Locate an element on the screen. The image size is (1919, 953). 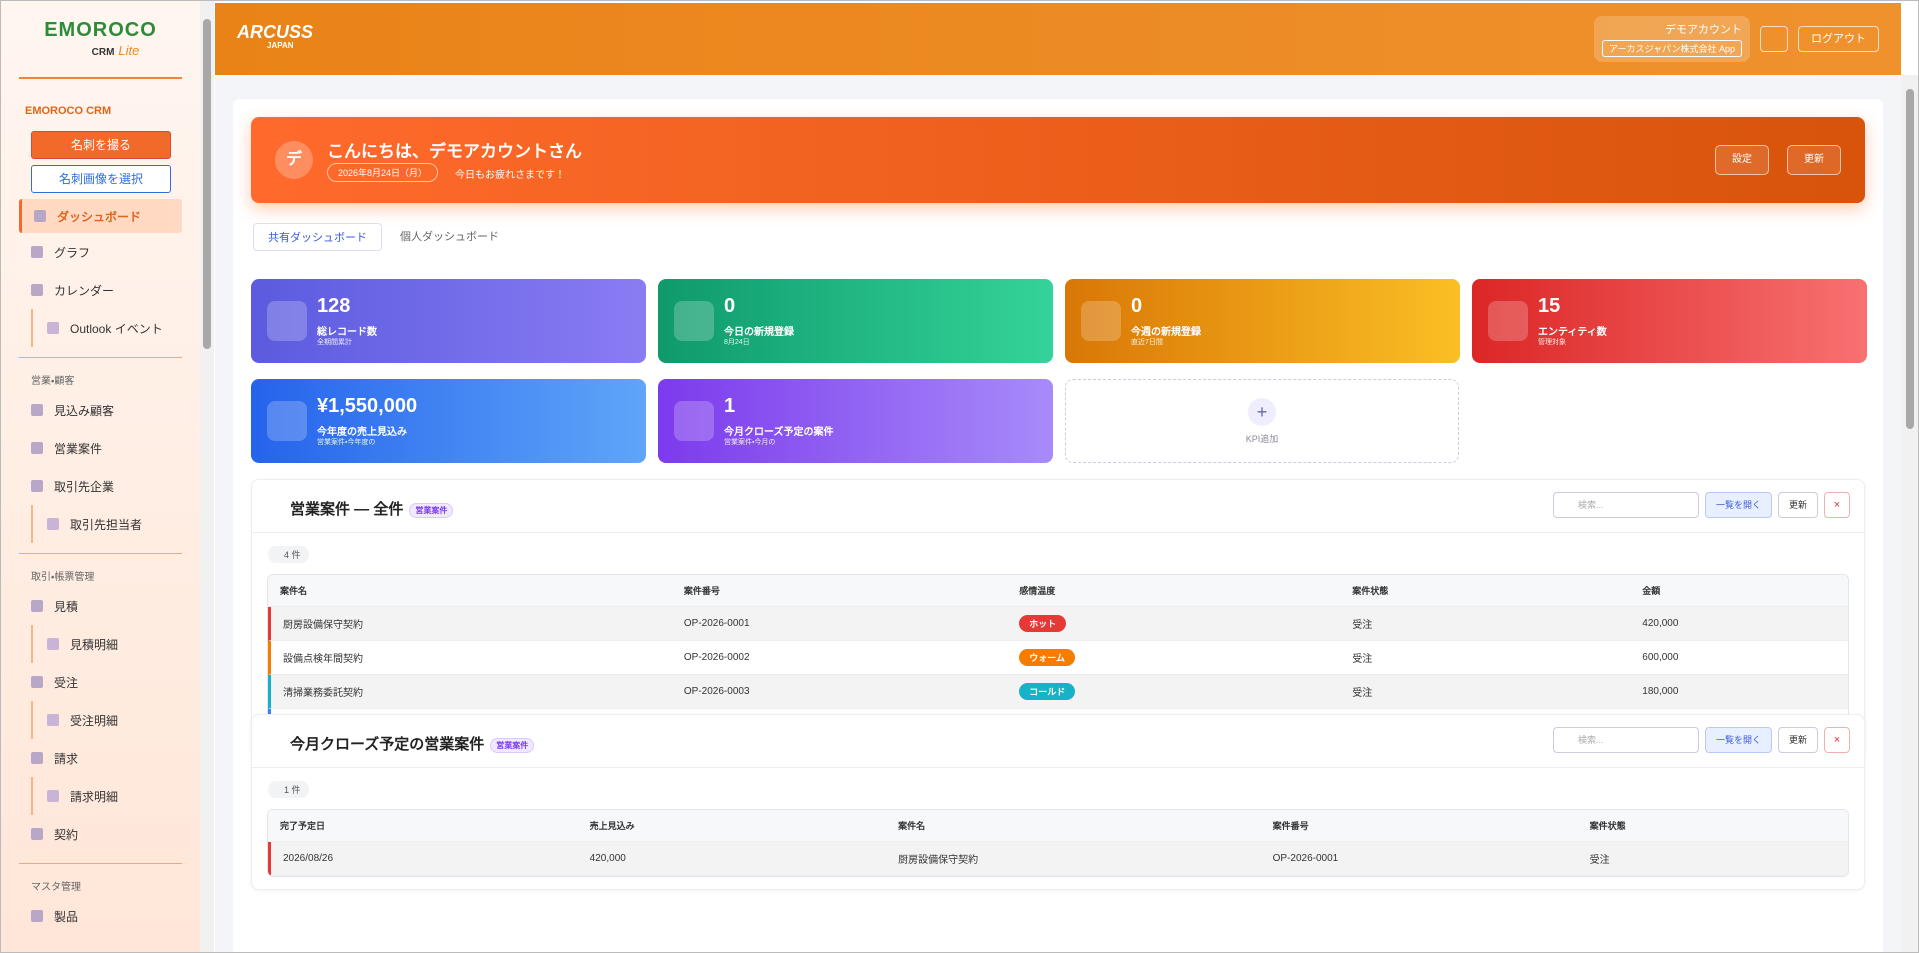
nav-subitem: 見積明細 is located at coordinates (106, 644).